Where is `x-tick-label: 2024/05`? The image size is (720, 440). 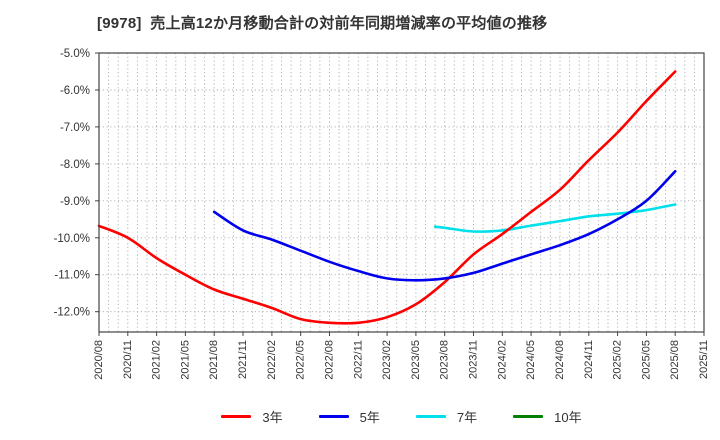
x-tick-label: 2024/05 is located at coordinates (531, 360).